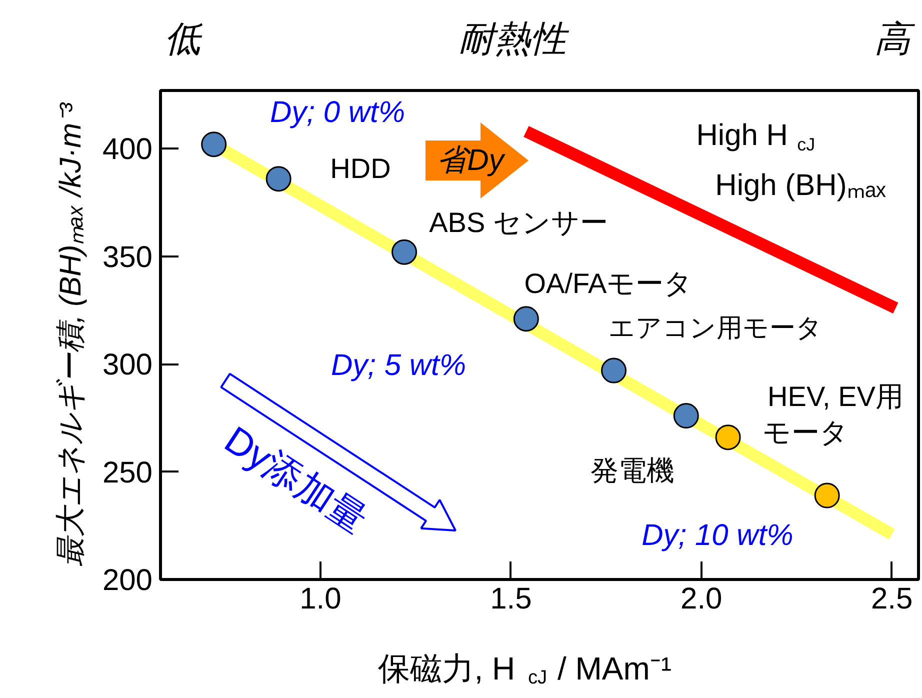  What do you see at coordinates (127, 365) in the screenshot?
I see `y-tick-label: 300` at bounding box center [127, 365].